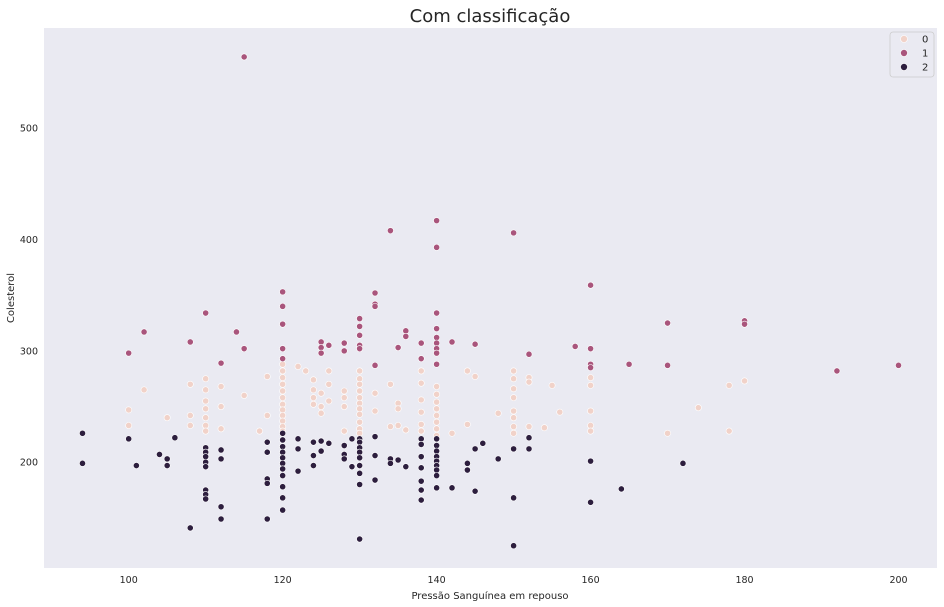 This screenshot has height=607, width=944. Describe the element at coordinates (925, 54) in the screenshot. I see `legend-label-class-1: 1` at that location.